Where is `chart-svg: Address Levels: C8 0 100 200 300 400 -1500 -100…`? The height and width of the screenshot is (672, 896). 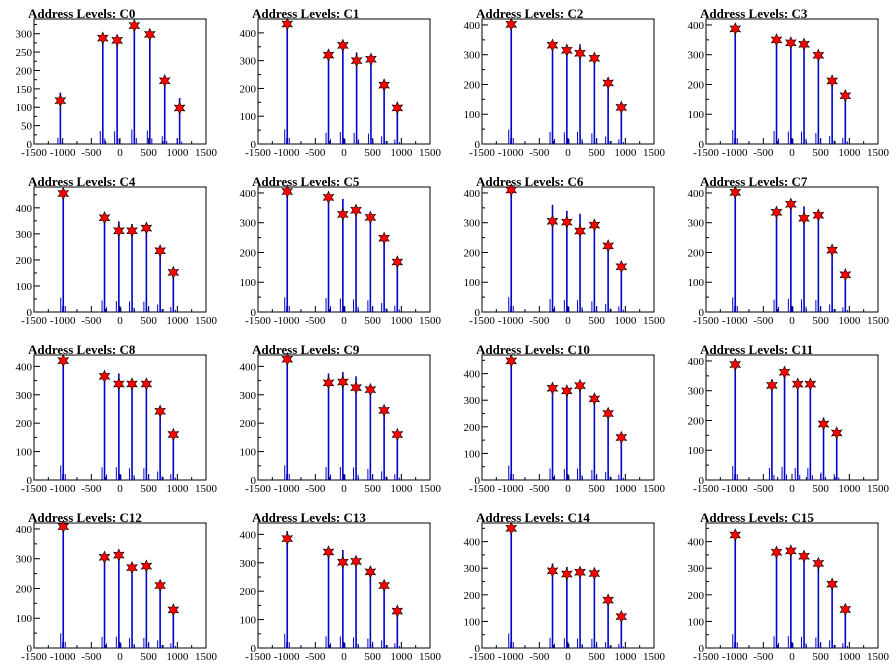 chart-svg: Address Levels: C8 0 100 200 300 400 -1500 -100… is located at coordinates (117, 418).